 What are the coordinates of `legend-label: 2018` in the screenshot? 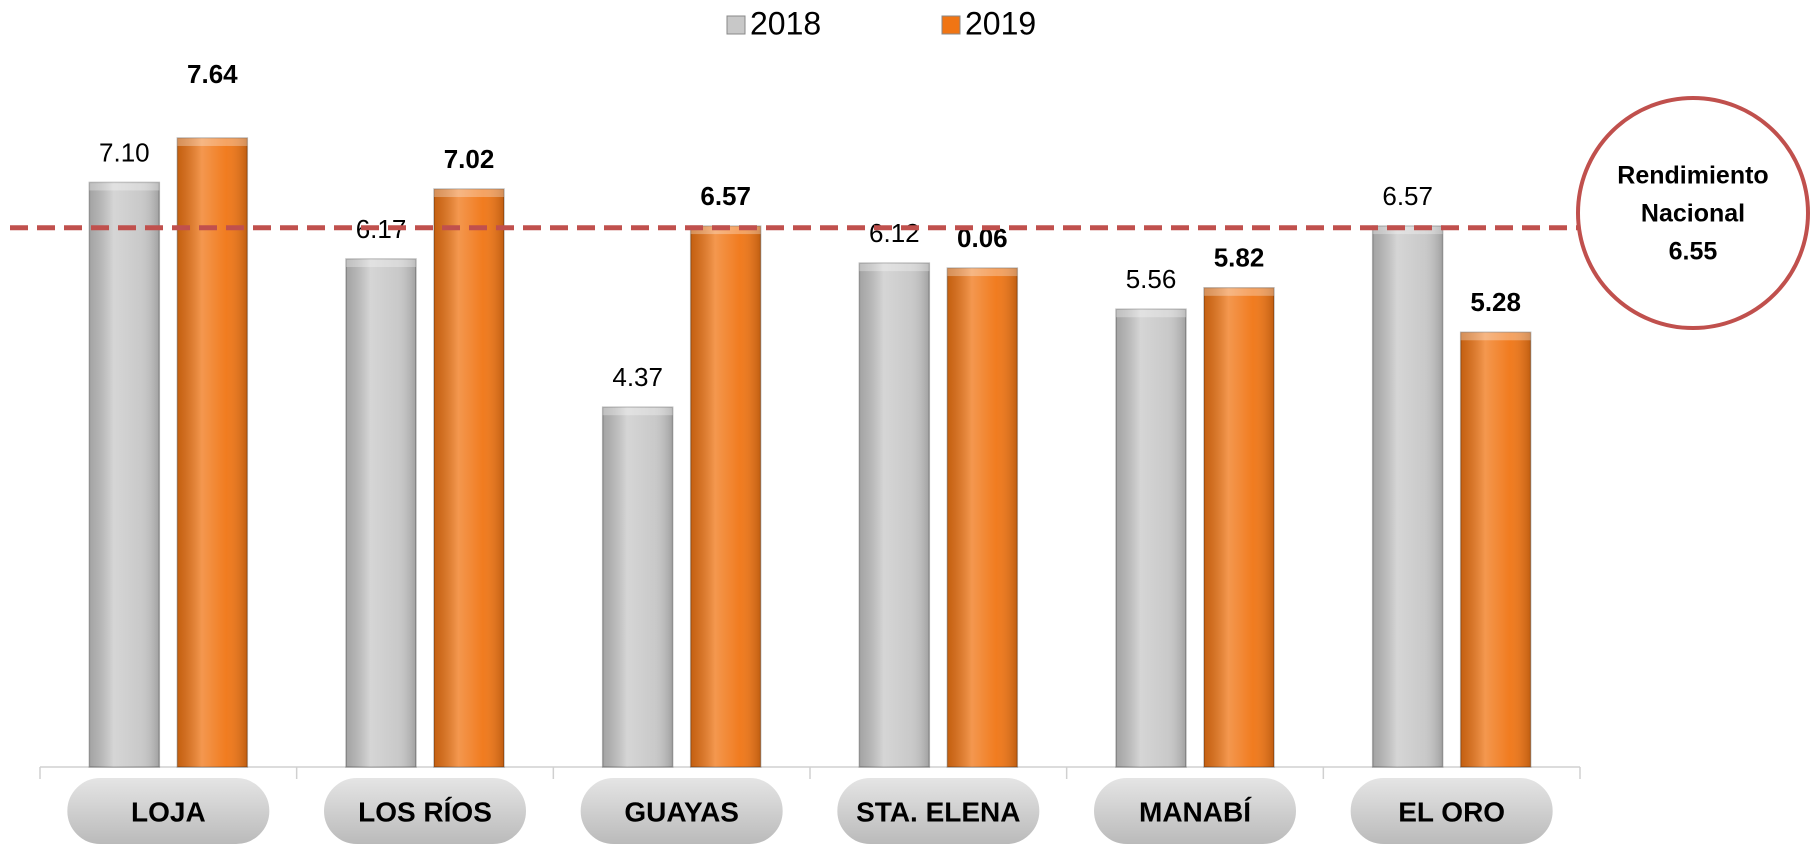 It's located at (785, 23).